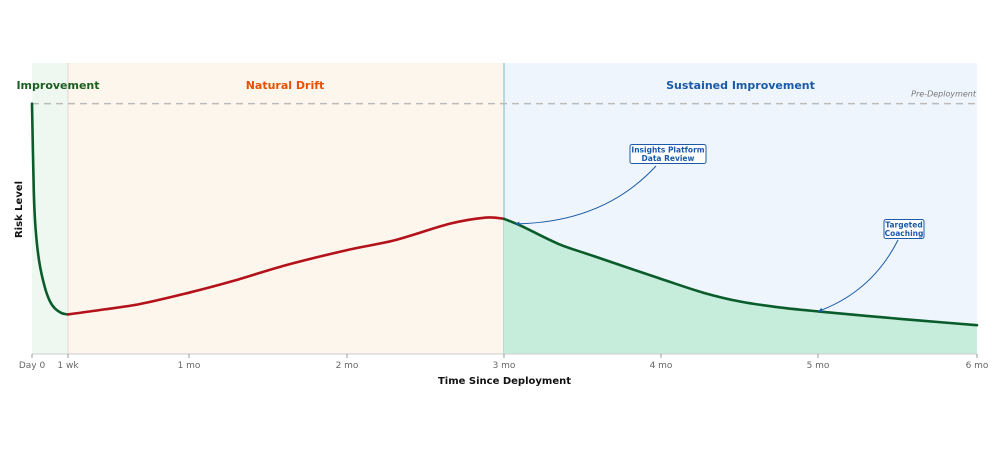 The height and width of the screenshot is (450, 1000). I want to click on series-line-improvement, so click(50, 209).